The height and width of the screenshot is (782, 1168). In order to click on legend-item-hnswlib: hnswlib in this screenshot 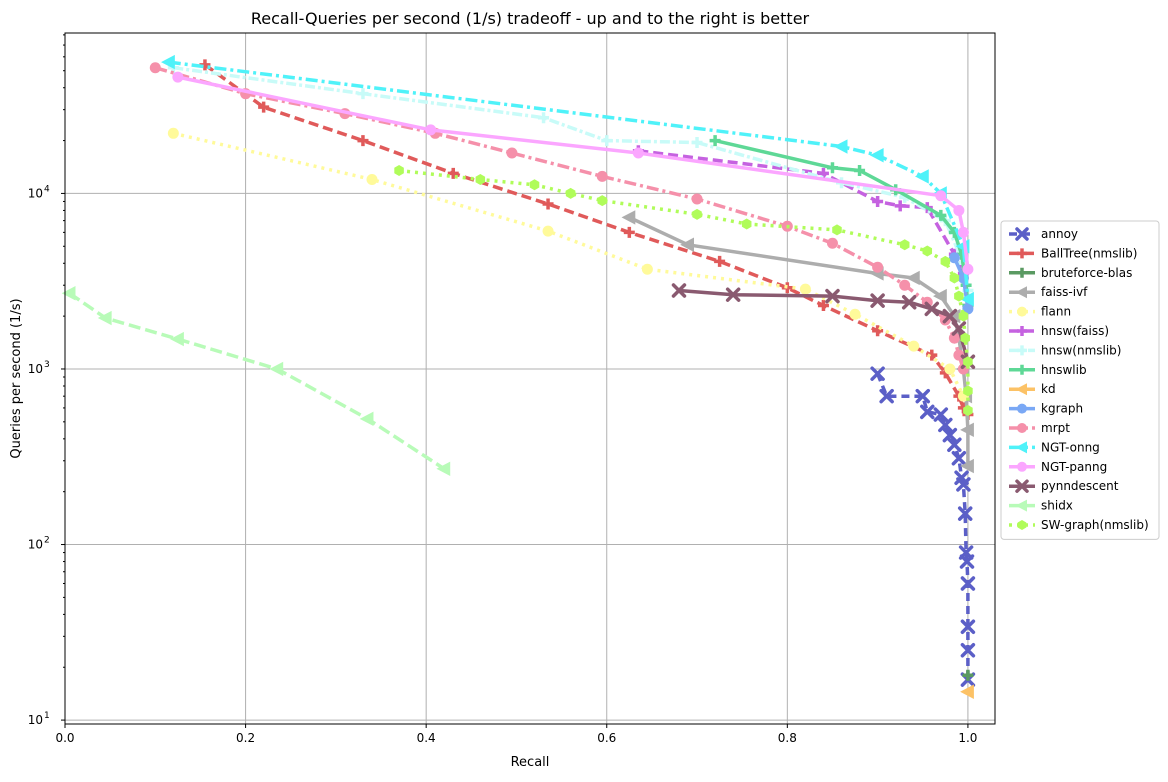, I will do `click(1048, 370)`.